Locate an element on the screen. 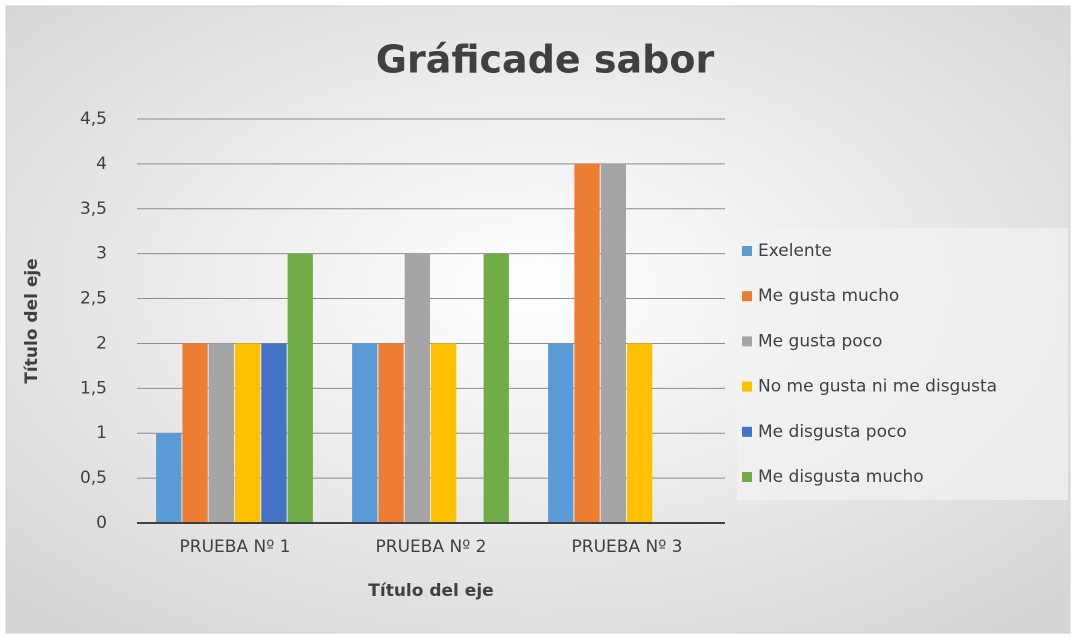 The width and height of the screenshot is (1076, 637). y-tick-label: 1 is located at coordinates (101, 433).